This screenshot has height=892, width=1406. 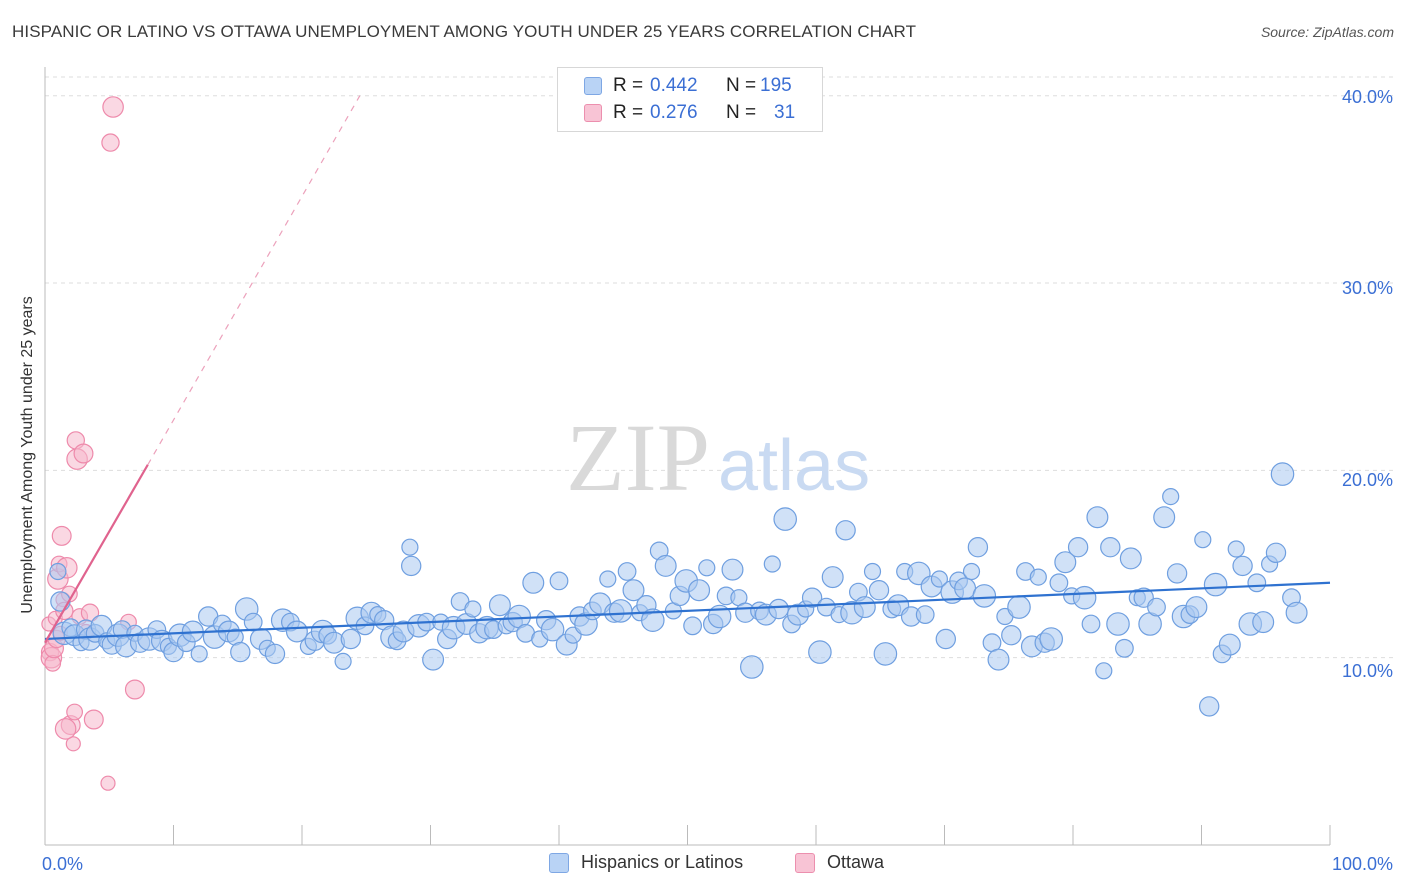 What do you see at coordinates (794, 466) in the screenshot?
I see `watermark-atlas: atlas` at bounding box center [794, 466].